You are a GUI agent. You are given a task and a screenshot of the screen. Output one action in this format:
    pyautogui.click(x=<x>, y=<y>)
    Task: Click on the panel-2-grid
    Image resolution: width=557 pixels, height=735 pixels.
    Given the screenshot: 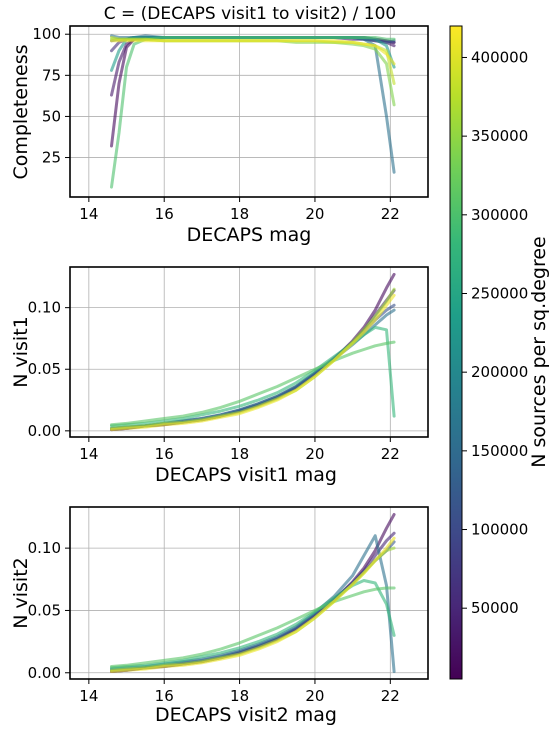 What is the action you would take?
    pyautogui.click(x=249, y=352)
    